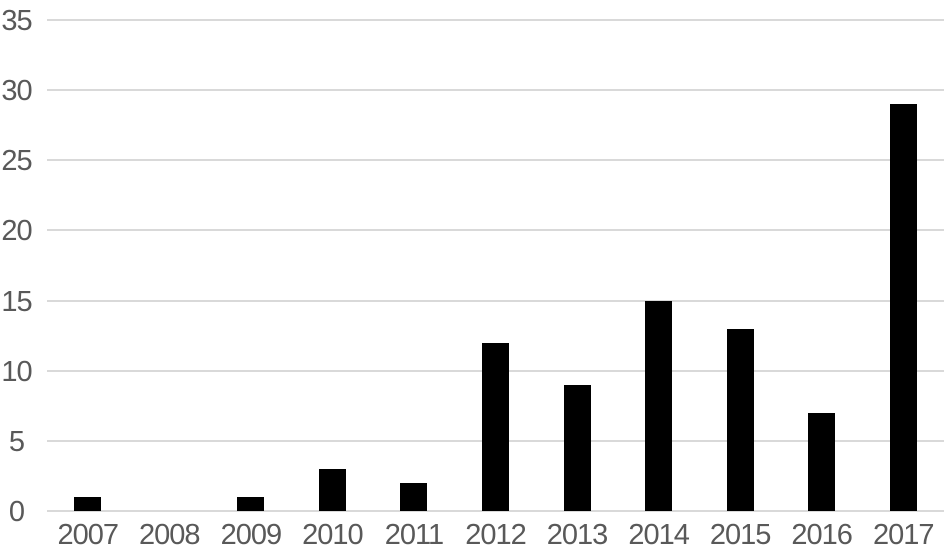  What do you see at coordinates (332, 489) in the screenshot?
I see `bar-2010` at bounding box center [332, 489].